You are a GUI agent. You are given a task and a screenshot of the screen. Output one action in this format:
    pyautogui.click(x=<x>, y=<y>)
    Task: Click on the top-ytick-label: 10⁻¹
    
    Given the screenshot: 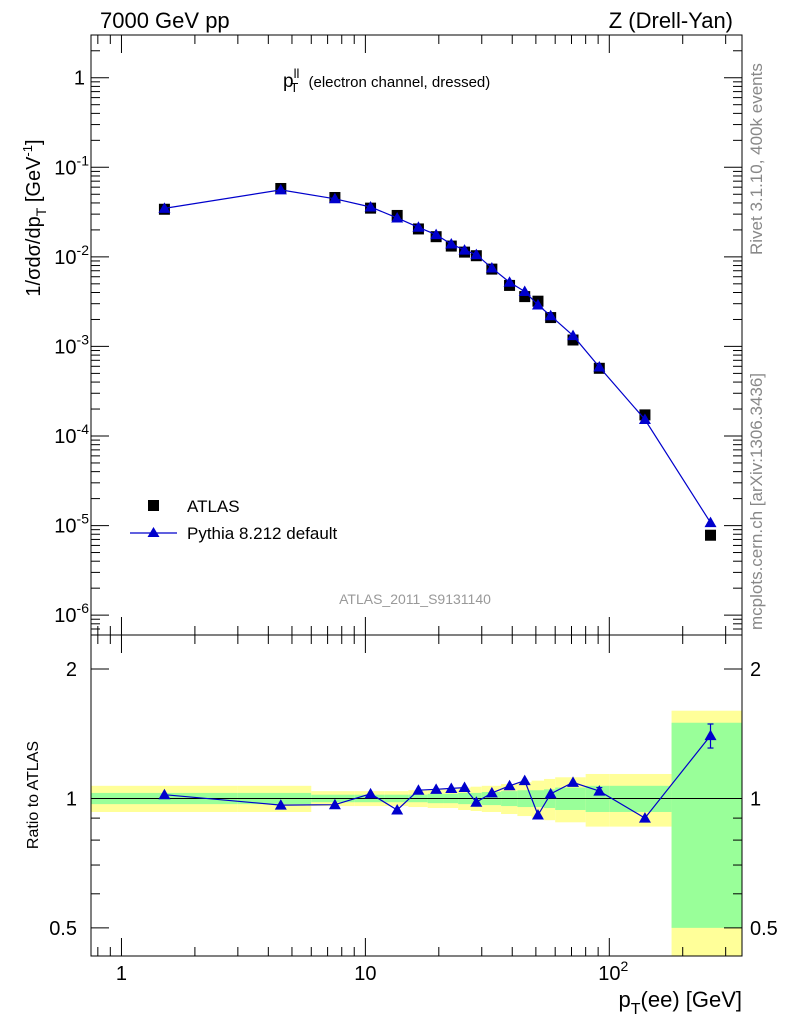 What is the action you would take?
    pyautogui.click(x=71, y=165)
    